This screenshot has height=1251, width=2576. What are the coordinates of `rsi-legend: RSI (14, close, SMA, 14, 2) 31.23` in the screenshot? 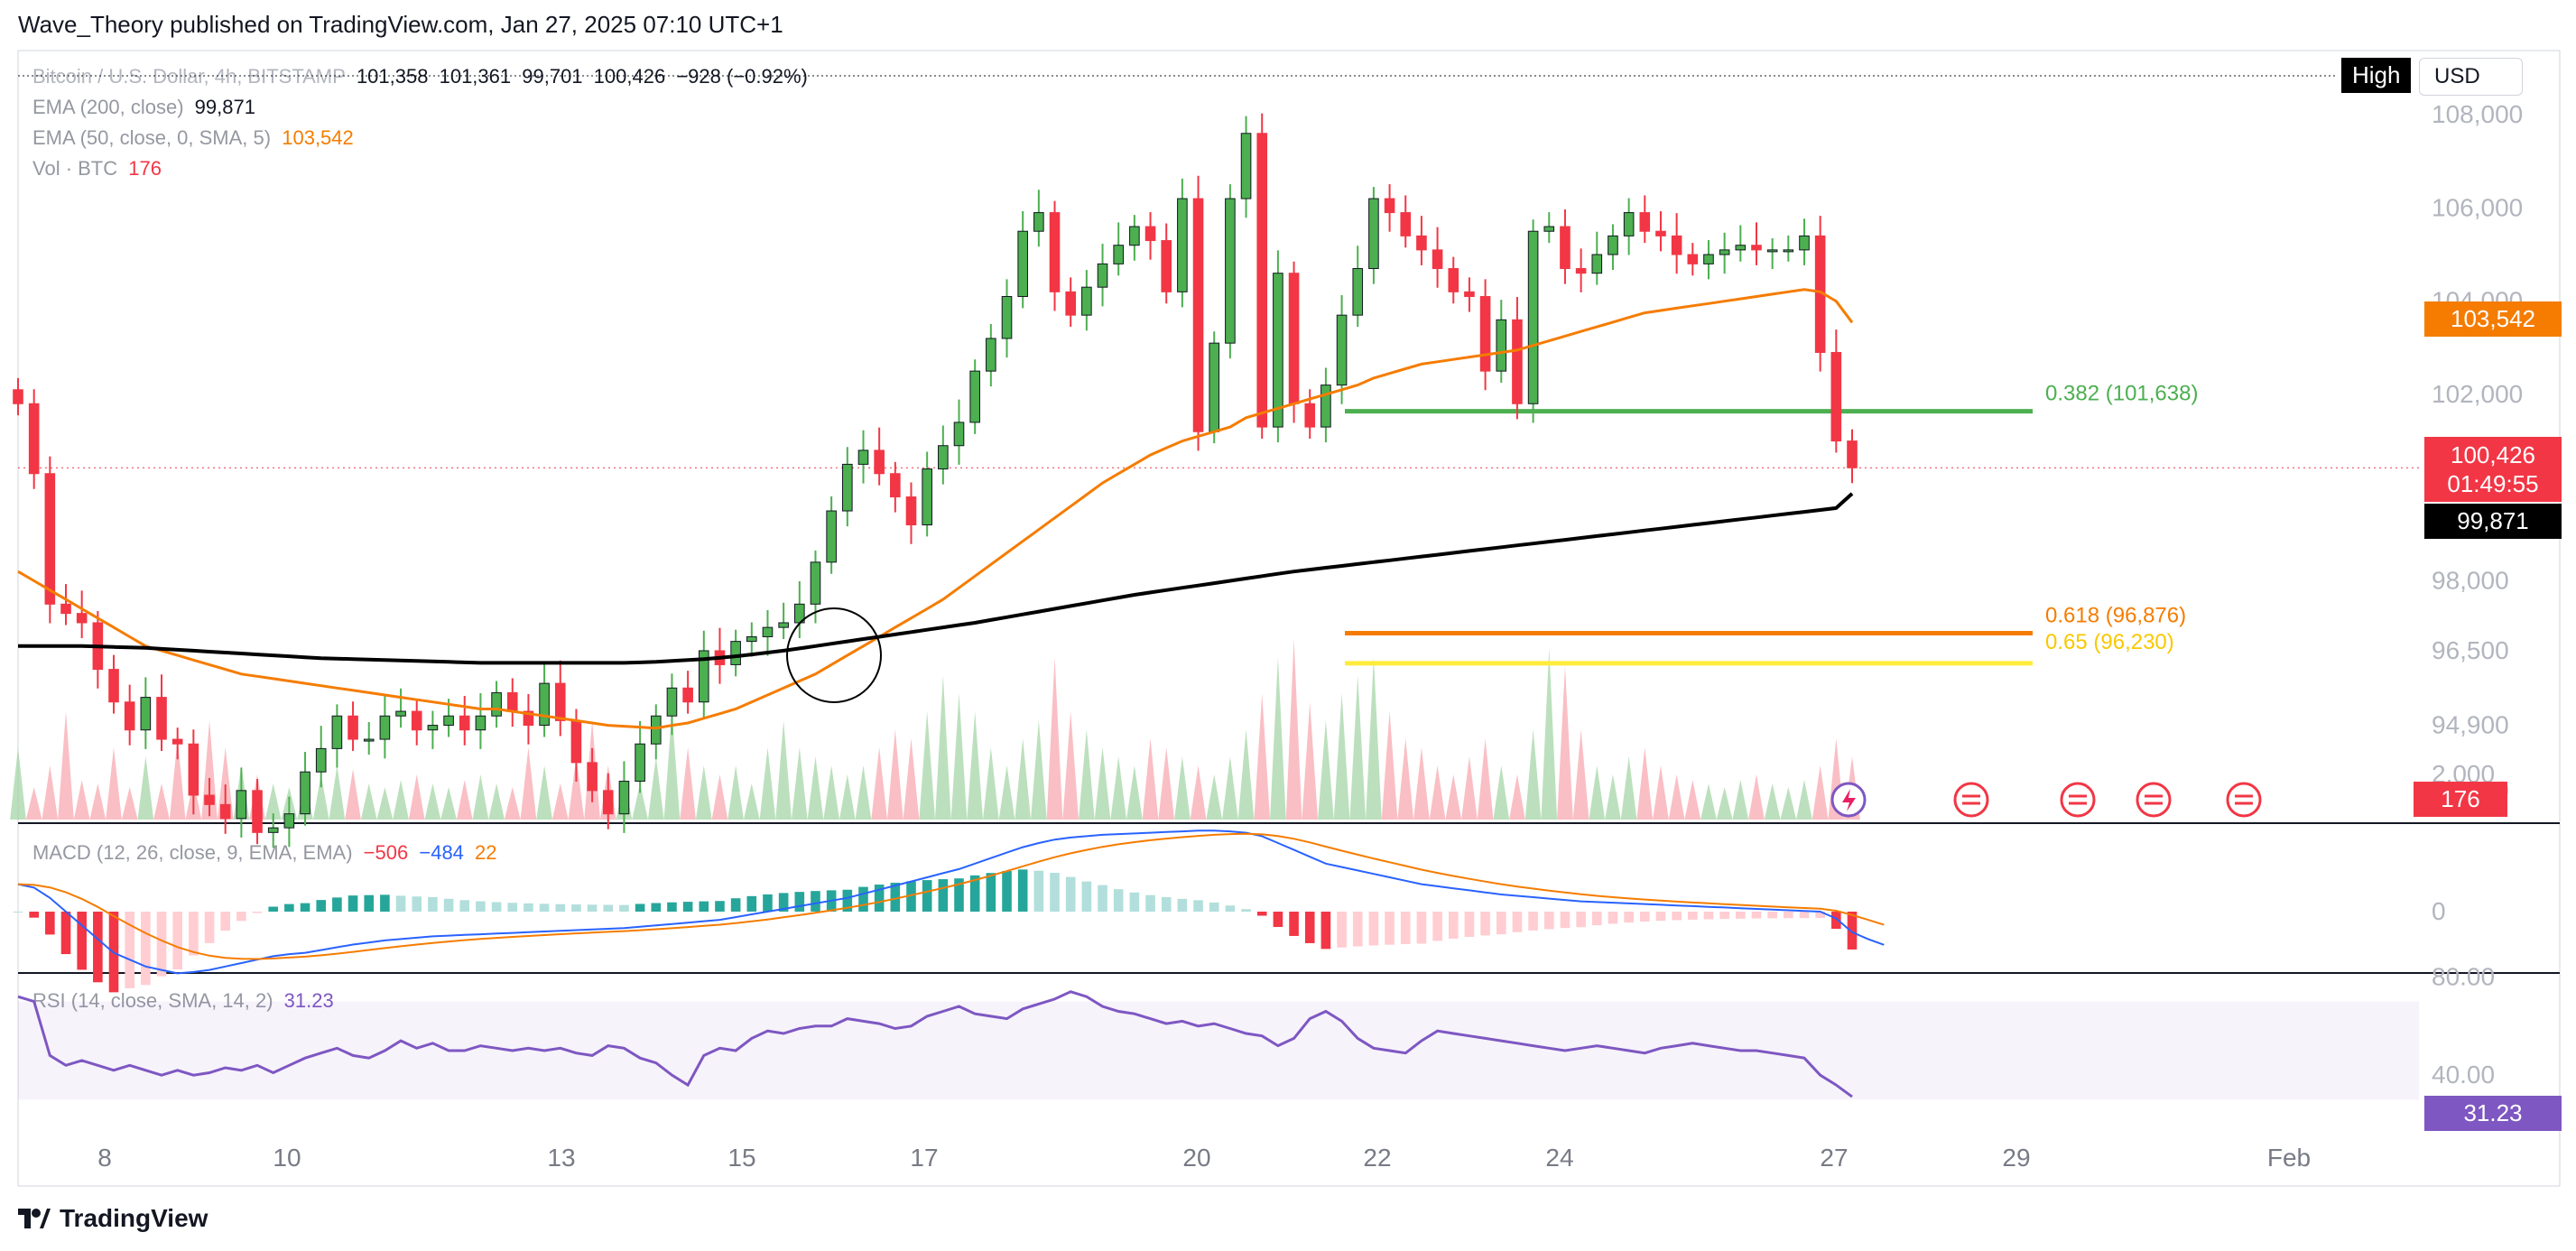 It's located at (185, 1001).